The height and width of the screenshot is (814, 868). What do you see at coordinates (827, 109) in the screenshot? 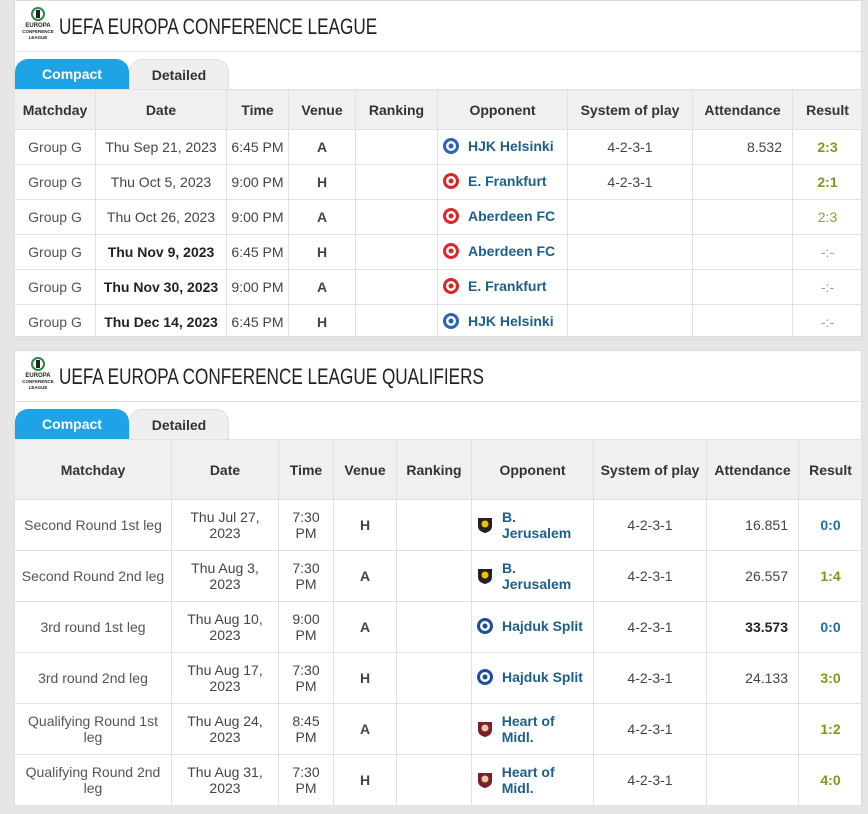
I see `column-header: Result` at bounding box center [827, 109].